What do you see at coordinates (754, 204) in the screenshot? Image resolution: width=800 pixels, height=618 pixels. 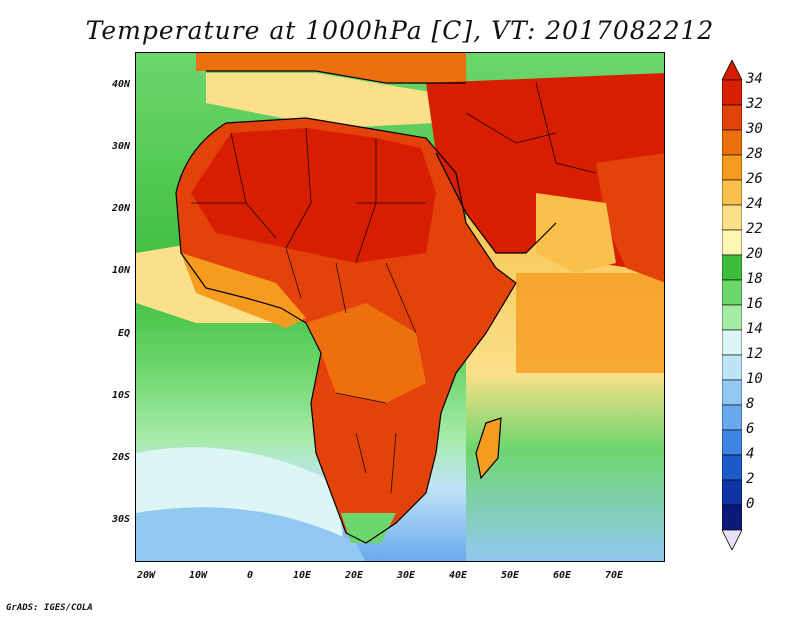 I see `colorbar-tick-label: 24` at bounding box center [754, 204].